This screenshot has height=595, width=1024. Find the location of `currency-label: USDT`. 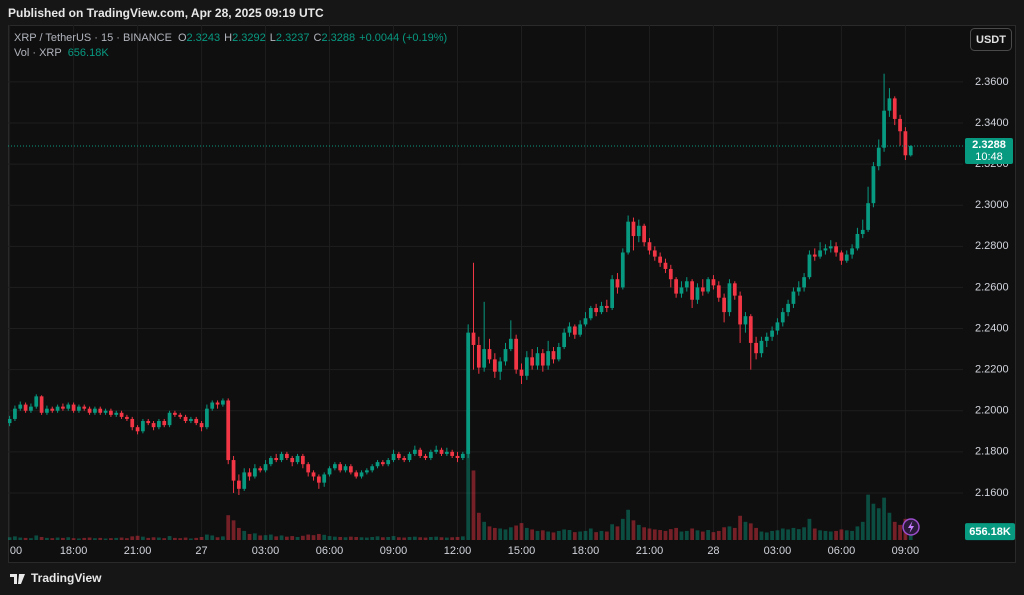

currency-label: USDT is located at coordinates (991, 40).